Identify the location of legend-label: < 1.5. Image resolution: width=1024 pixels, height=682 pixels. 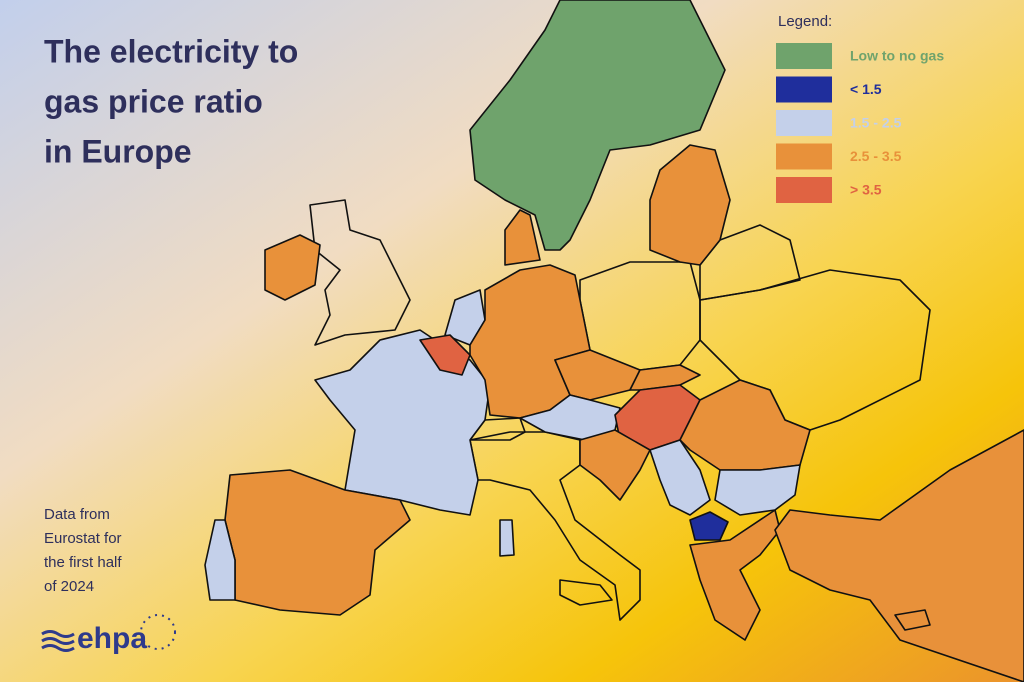
(866, 89).